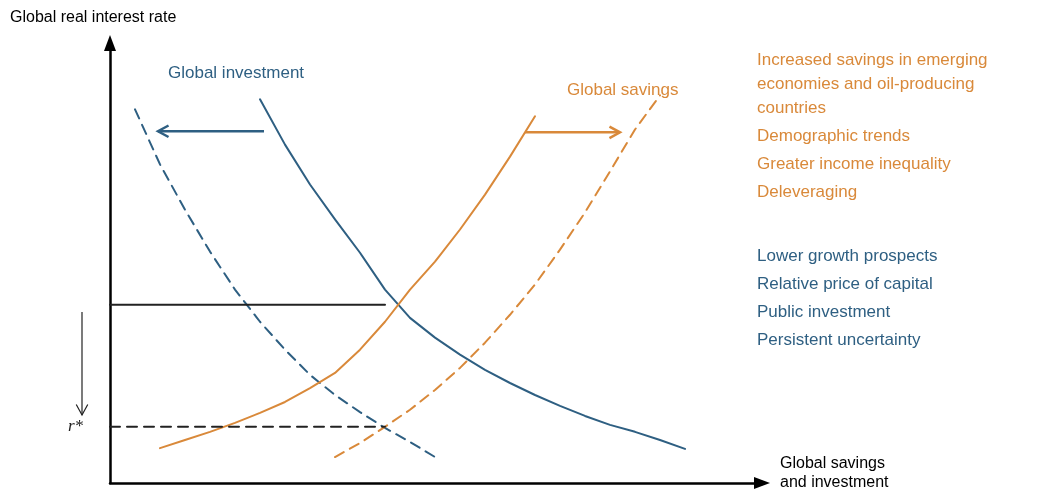  I want to click on text: Global investment, so click(236, 73).